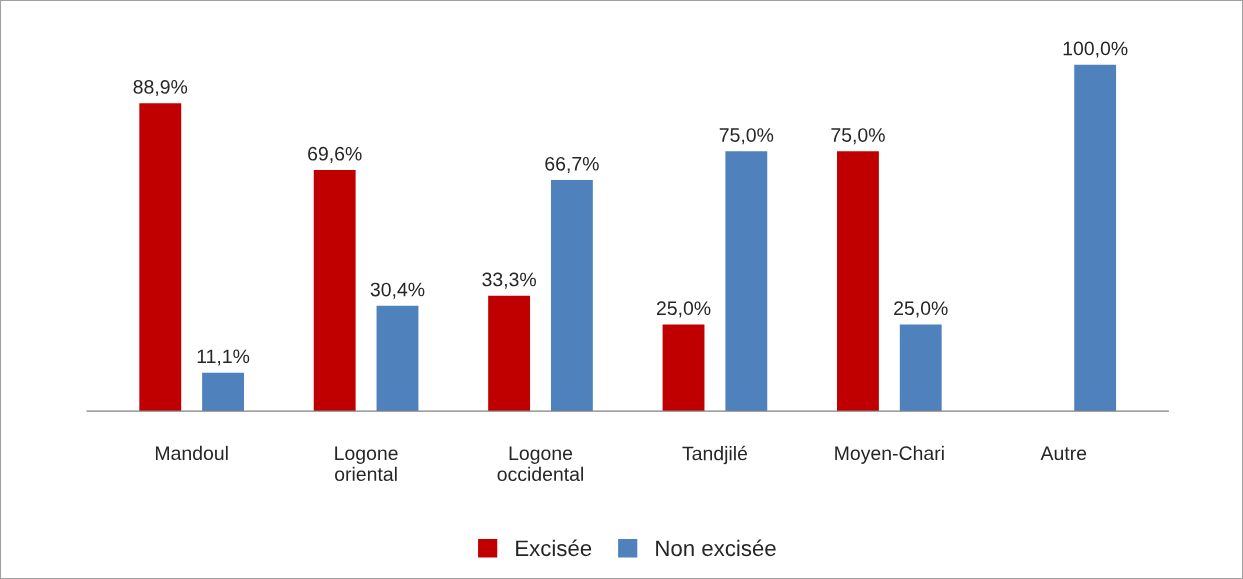  What do you see at coordinates (540, 464) in the screenshot?
I see `x-tick-label: Logone occidental` at bounding box center [540, 464].